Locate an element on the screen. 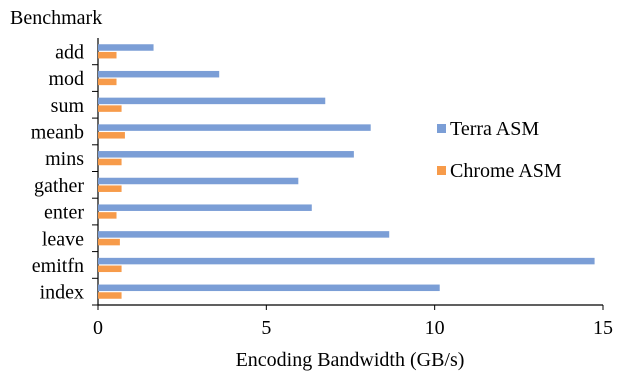  category-label-mins: mins is located at coordinates (64, 159).